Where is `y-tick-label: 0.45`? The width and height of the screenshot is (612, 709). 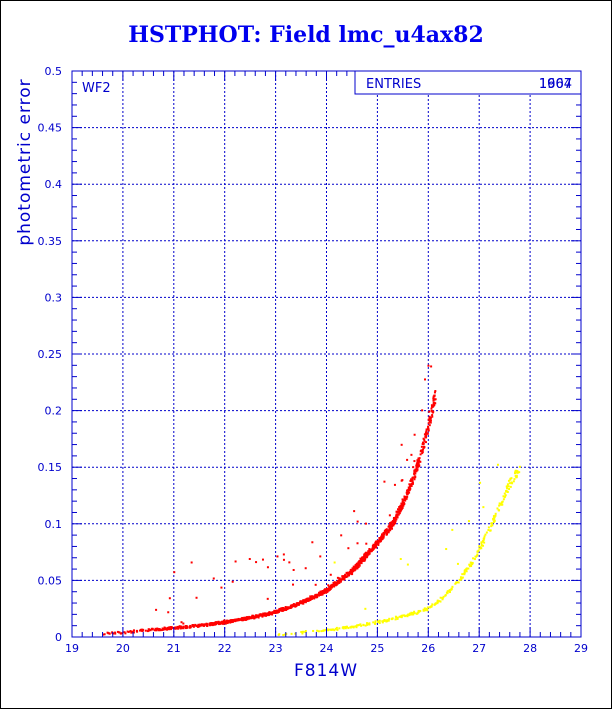 y-tick-label: 0.45 is located at coordinates (50, 128).